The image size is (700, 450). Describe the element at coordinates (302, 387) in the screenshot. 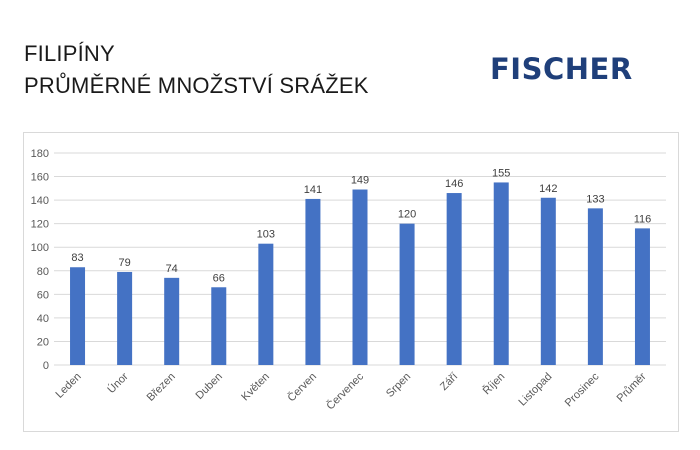

I see `x-tick-label: Červen` at that location.